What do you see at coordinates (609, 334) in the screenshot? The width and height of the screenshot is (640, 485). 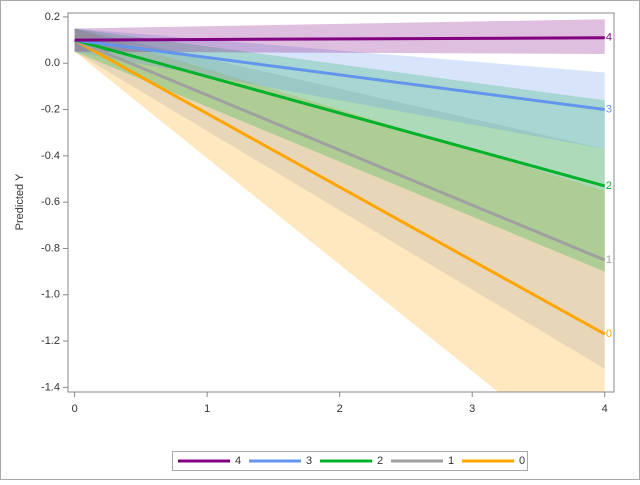 I see `end-label: 0` at bounding box center [609, 334].